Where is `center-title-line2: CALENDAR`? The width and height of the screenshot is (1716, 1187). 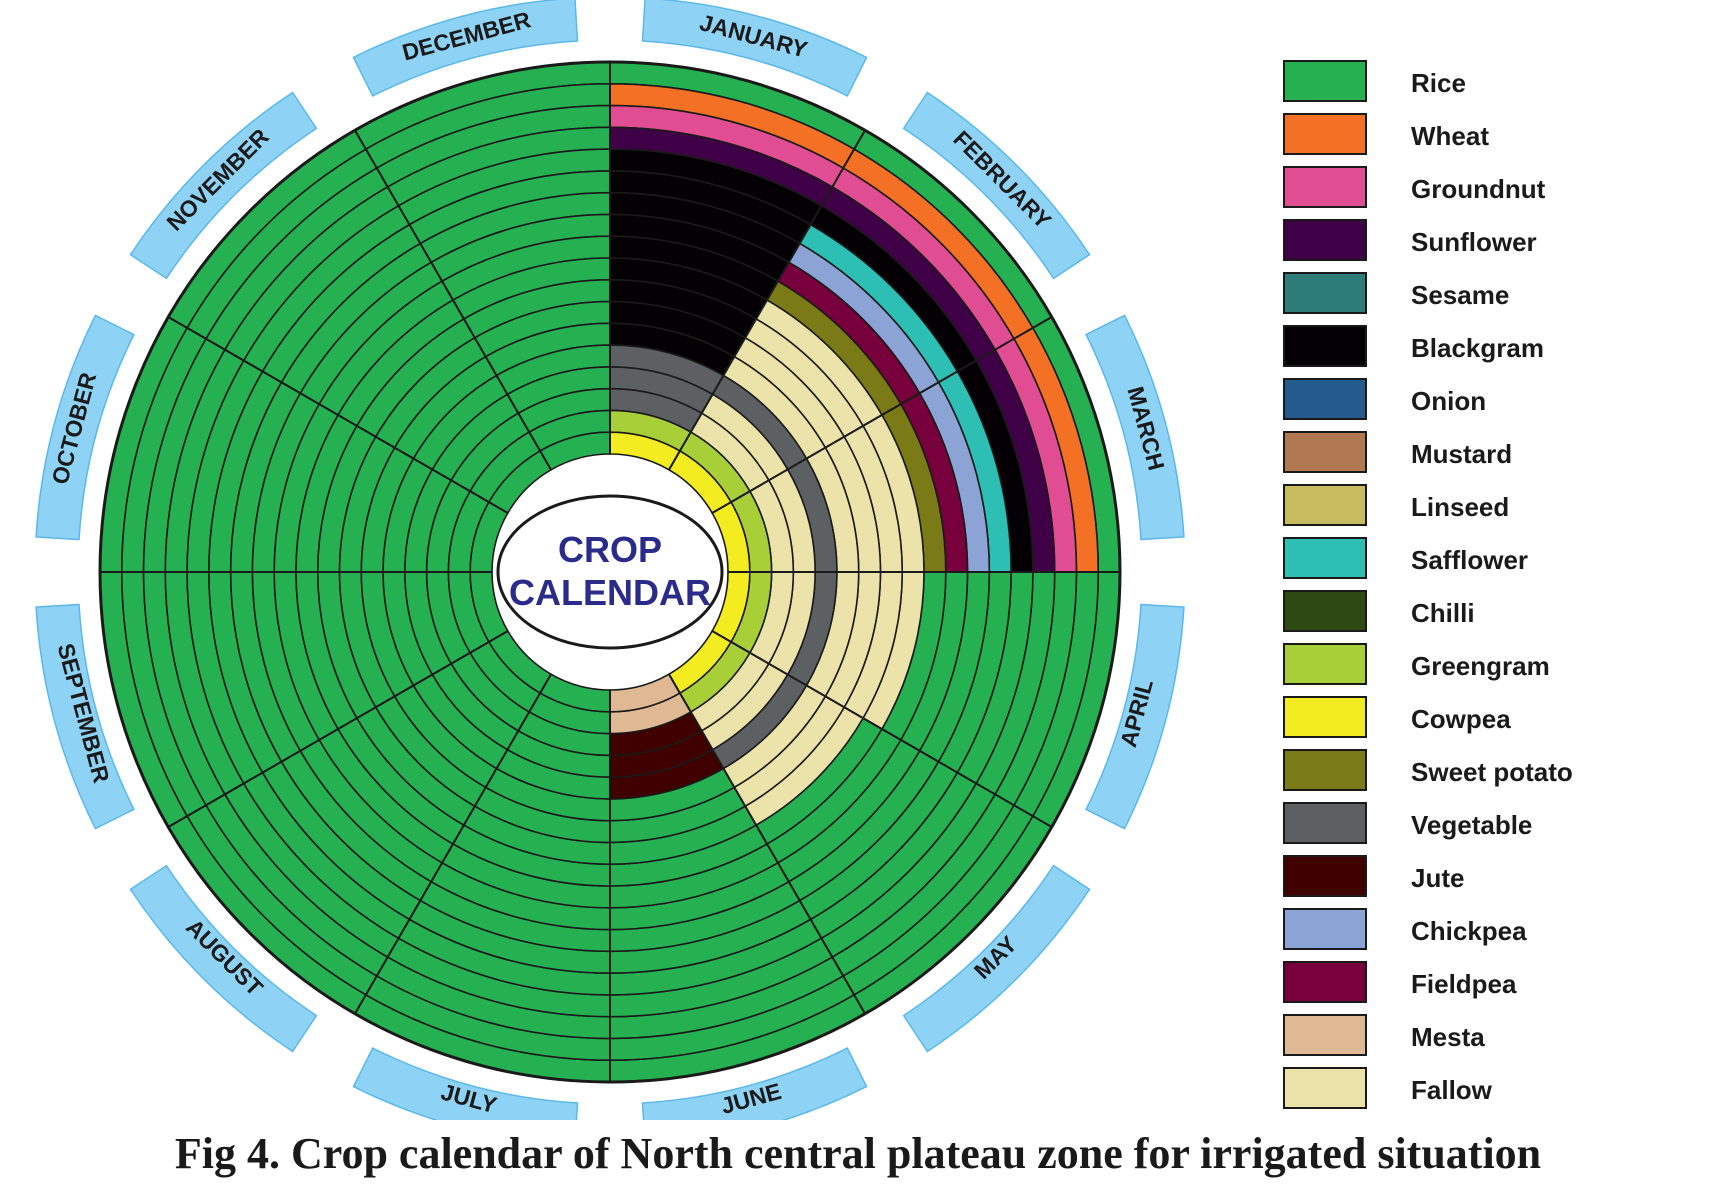
center-title-line2: CALENDAR is located at coordinates (610, 592).